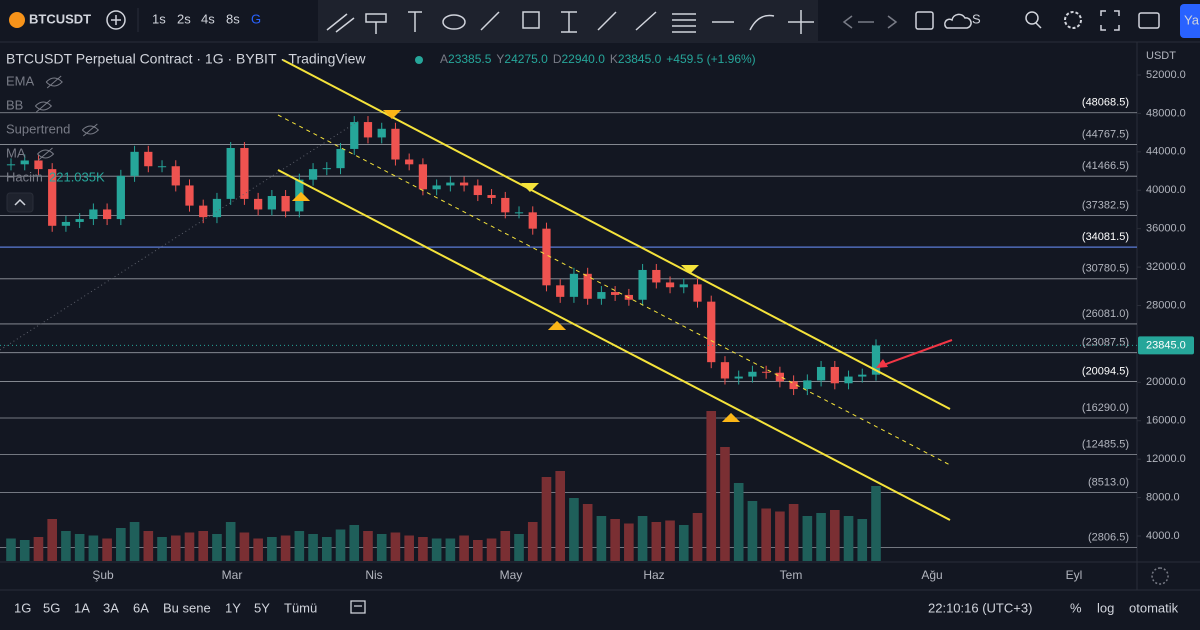  What do you see at coordinates (1108, 483) in the screenshot?
I see `level-label: (8513.0)` at bounding box center [1108, 483].